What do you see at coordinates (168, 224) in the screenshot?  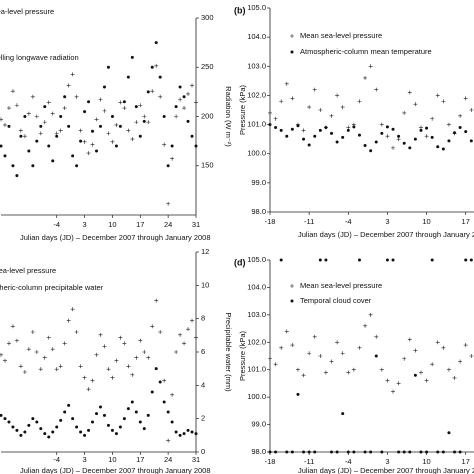 I see `x-tick-label: 24` at bounding box center [168, 224].